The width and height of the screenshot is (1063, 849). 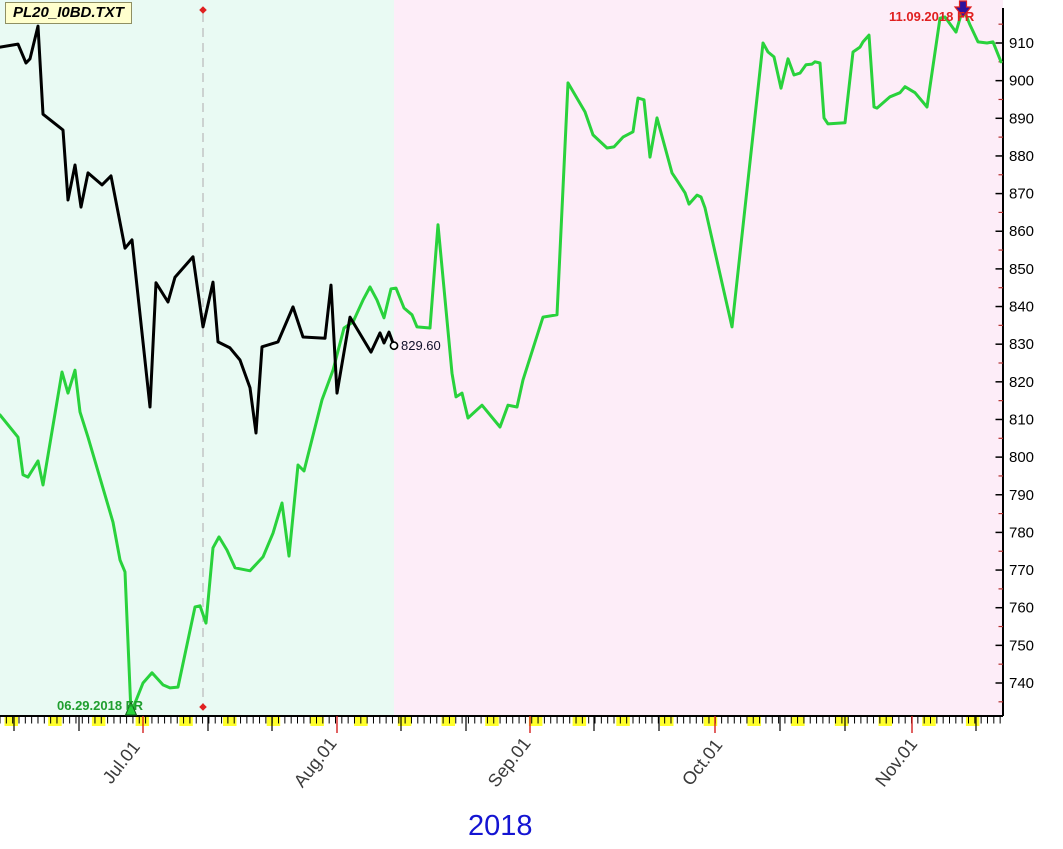 What do you see at coordinates (1021, 269) in the screenshot?
I see `y-axis-label: 850` at bounding box center [1021, 269].